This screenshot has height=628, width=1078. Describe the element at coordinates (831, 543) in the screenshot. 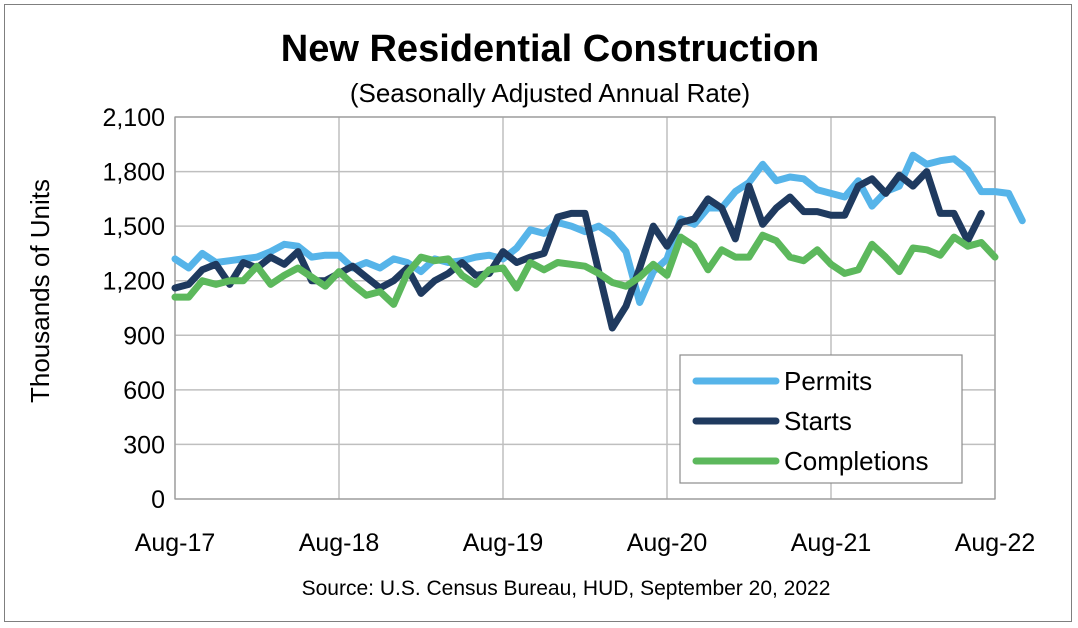

I see `x-tick-label: Aug-21` at that location.